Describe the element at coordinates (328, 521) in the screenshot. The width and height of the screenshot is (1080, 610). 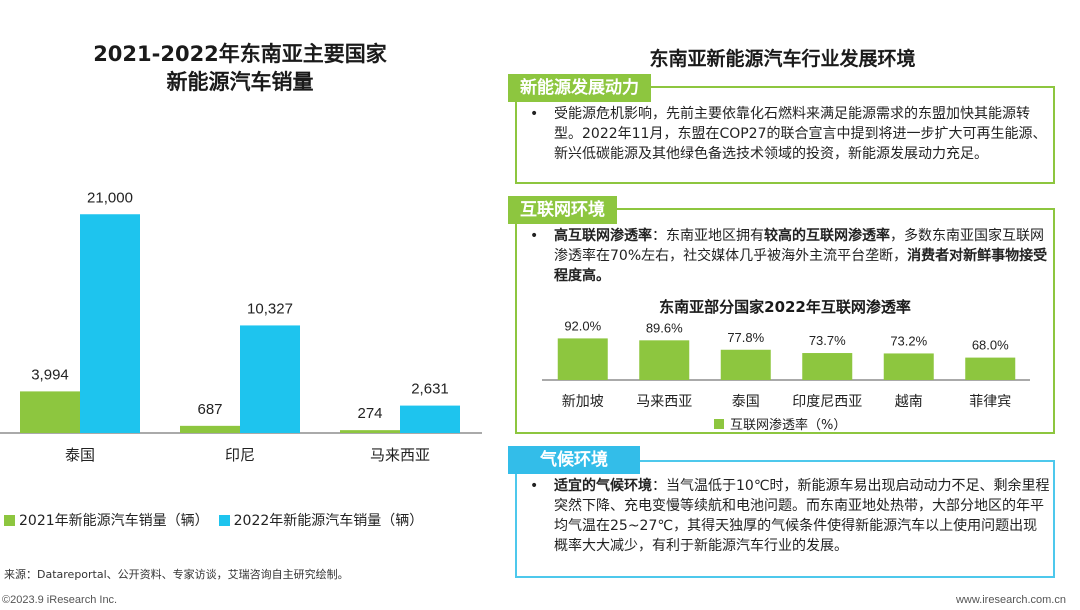
I see `legend-label-2022: 2022年新能源汽车销量（辆）` at that location.